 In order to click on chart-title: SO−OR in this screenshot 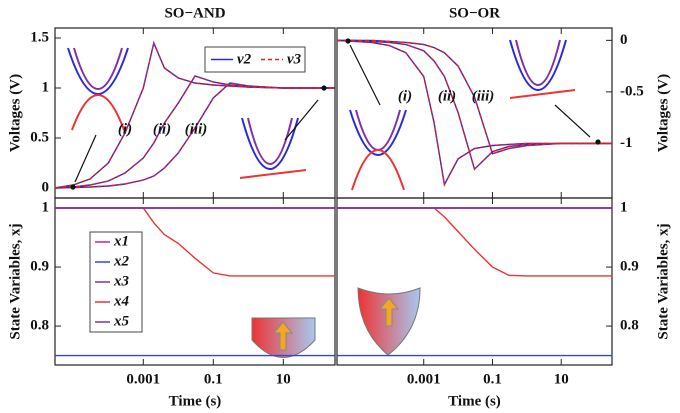, I will do `click(474, 13)`.